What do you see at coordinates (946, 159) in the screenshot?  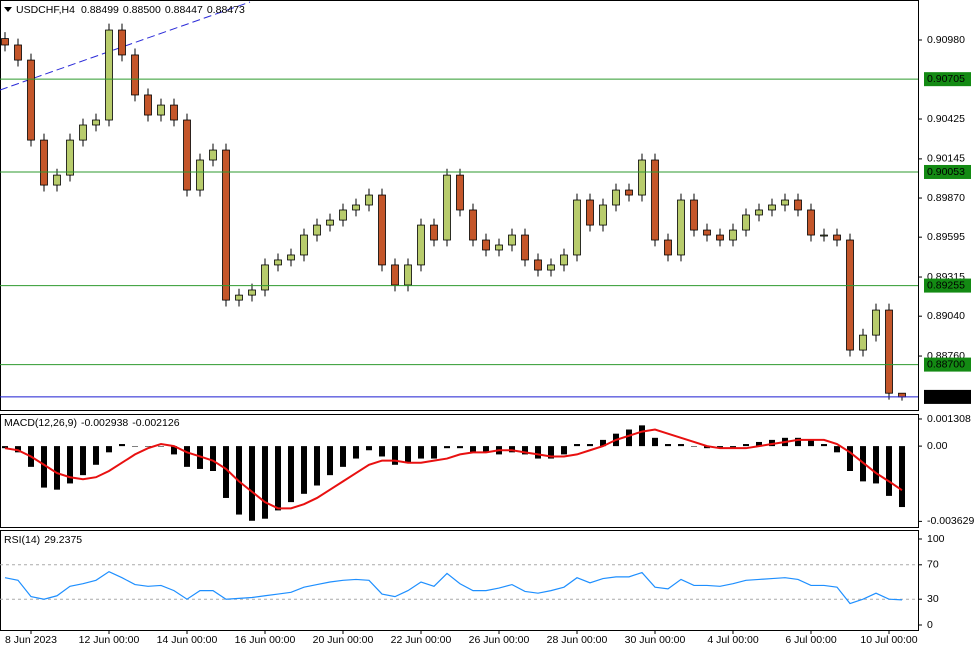 I see `y-tick-label: 0.90145` at bounding box center [946, 159].